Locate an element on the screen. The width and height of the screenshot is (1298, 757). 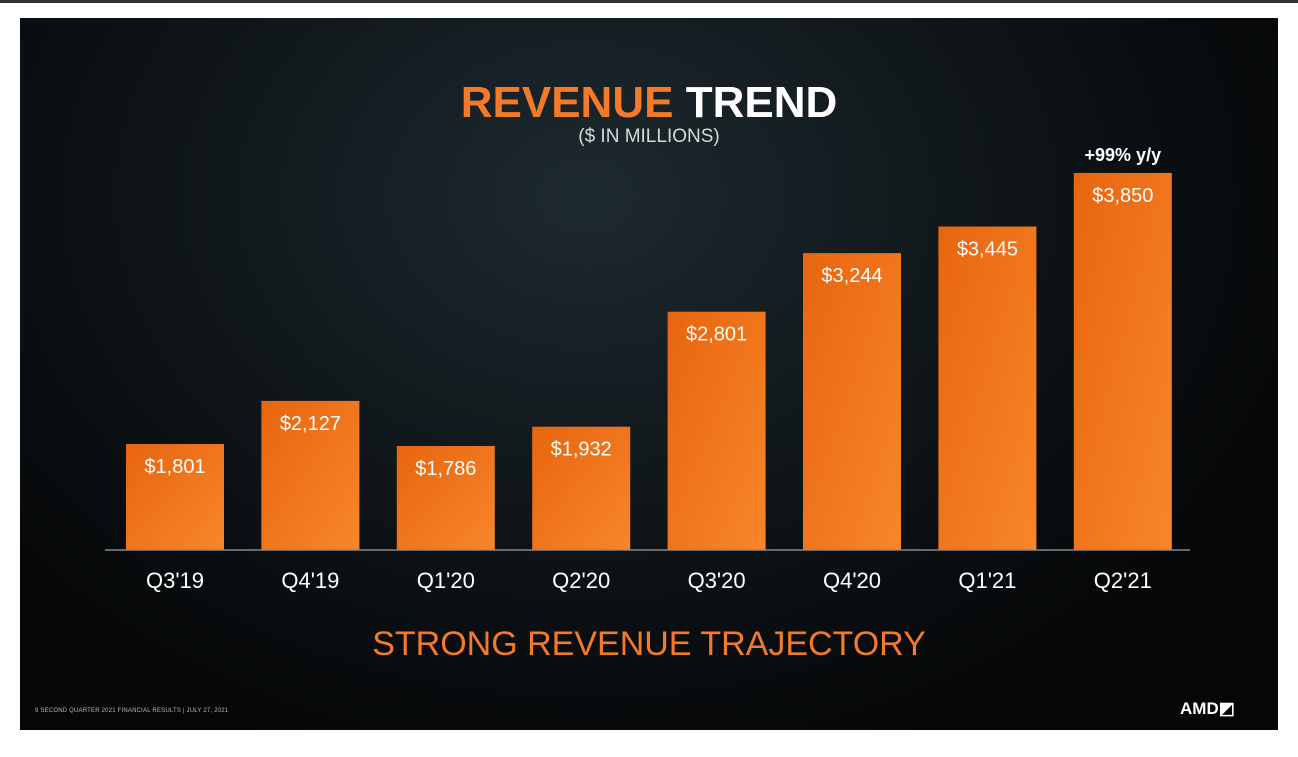
chart-title: REVENUE TREND is located at coordinates (649, 103).